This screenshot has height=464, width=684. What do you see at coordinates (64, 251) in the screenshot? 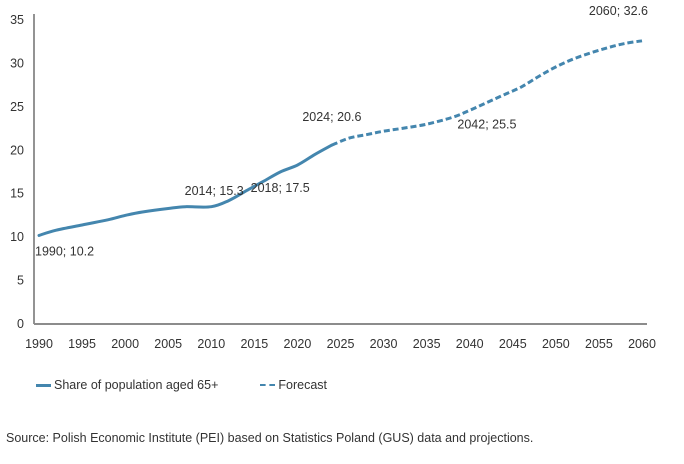
I see `data-label-1990: 1990; 10.2` at bounding box center [64, 251].